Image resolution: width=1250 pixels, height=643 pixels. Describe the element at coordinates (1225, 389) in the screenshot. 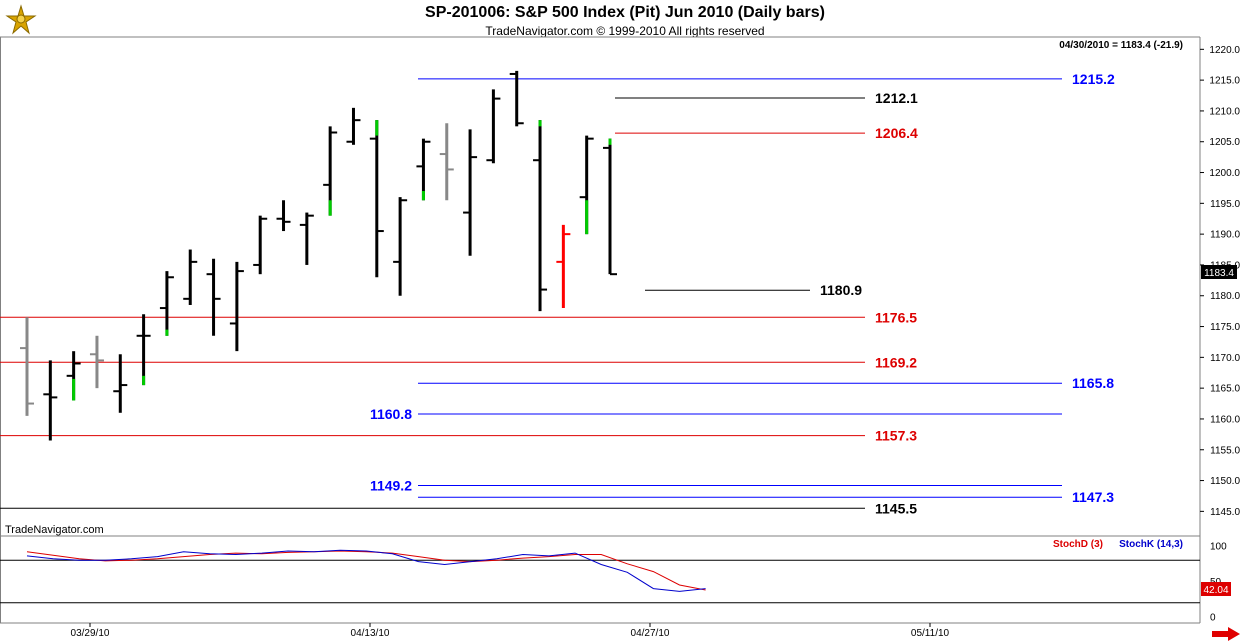

I see `price-axis-tick-label: 1165.0` at that location.